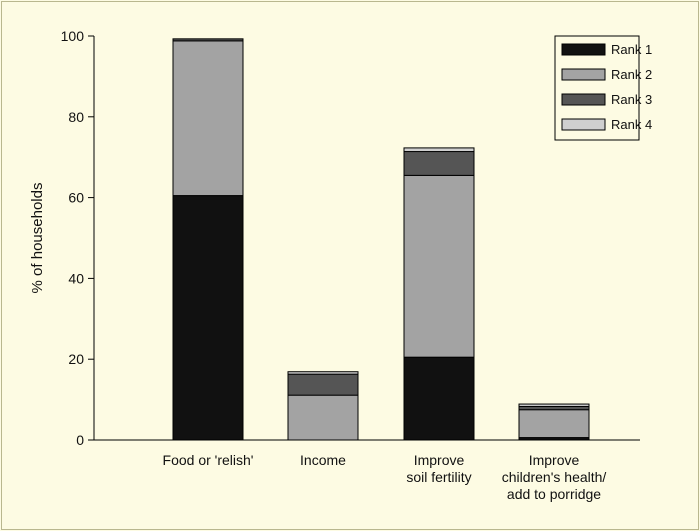 This screenshot has height=531, width=700. Describe the element at coordinates (37, 238) in the screenshot. I see `y-axis-title: % of households` at that location.